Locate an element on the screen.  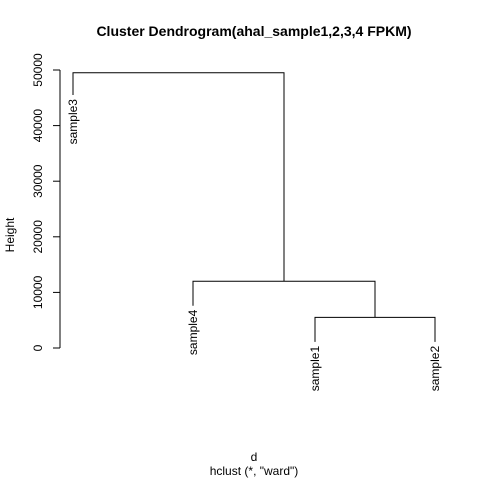
y-axis: 0 10000 20000 30000 40000 50000 is located at coordinates (46, 202).